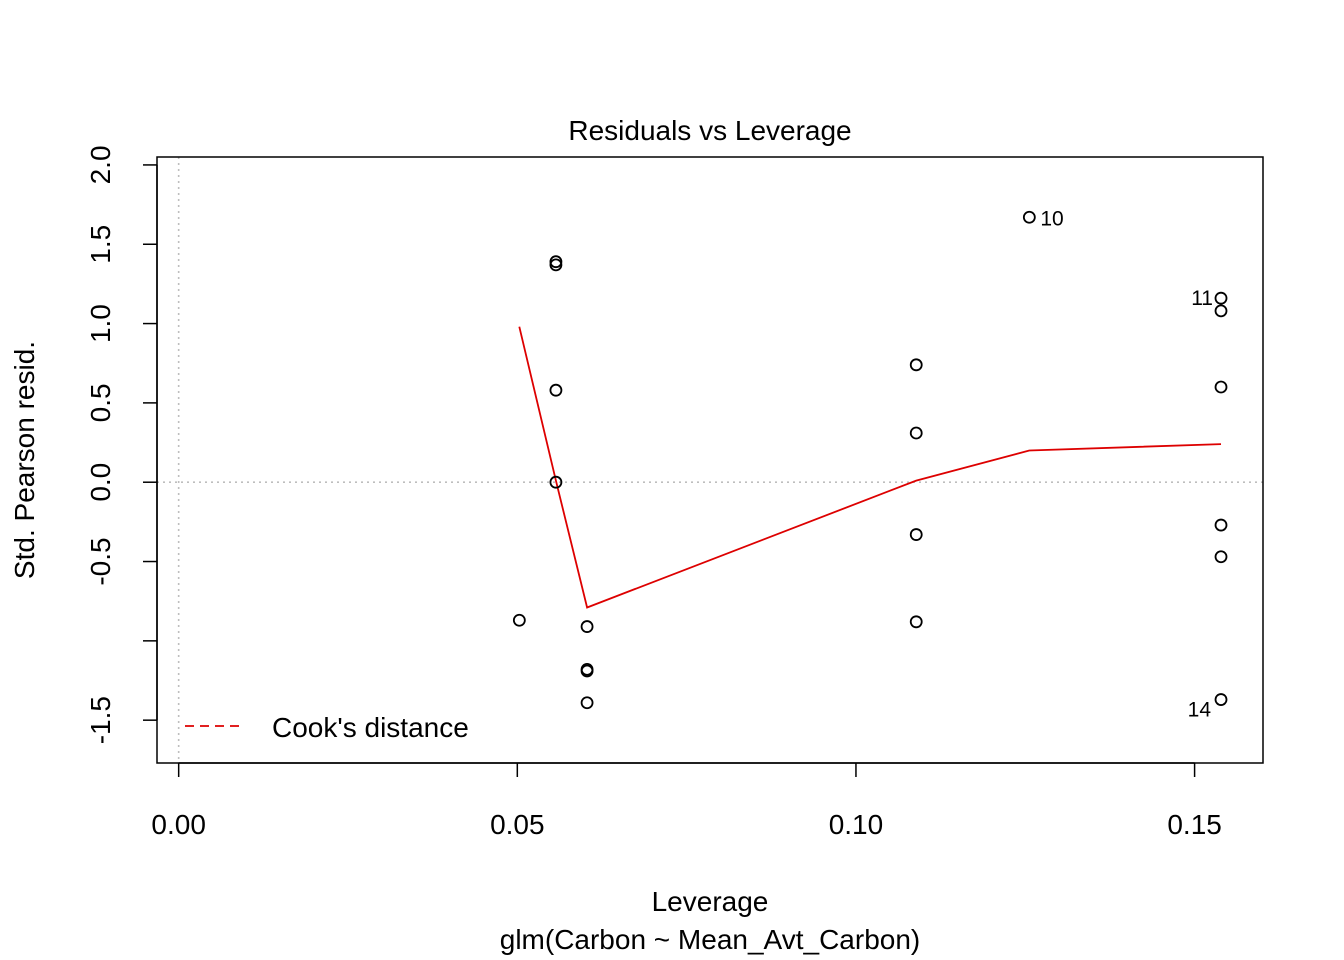  I want to click on x-axis: 0.00 0.05 0.10 0.15, so click(686, 801).